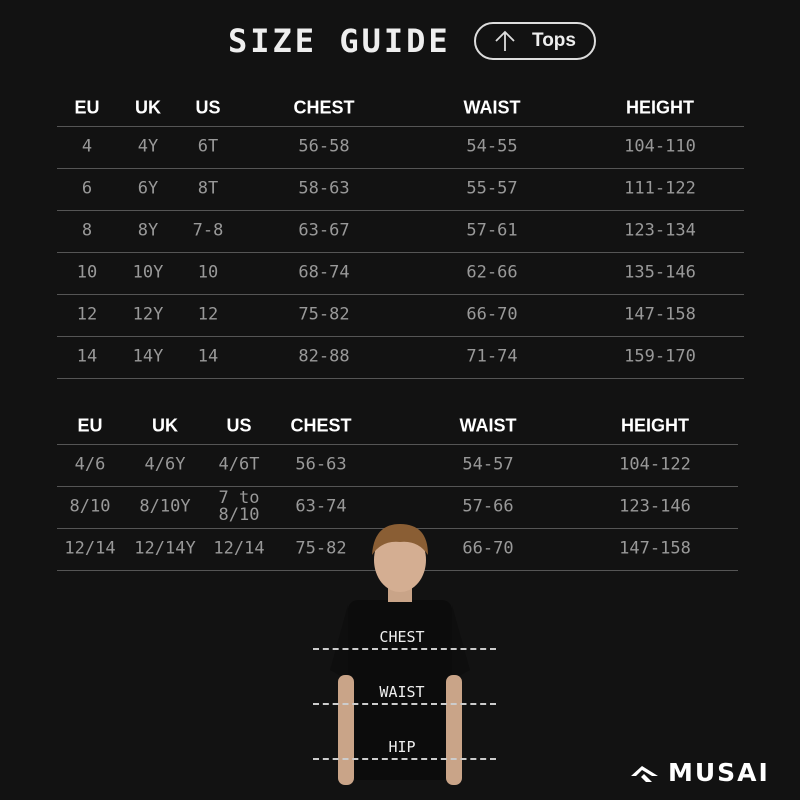 This screenshot has width=800, height=800. I want to click on table-cell: 62-66, so click(492, 272).